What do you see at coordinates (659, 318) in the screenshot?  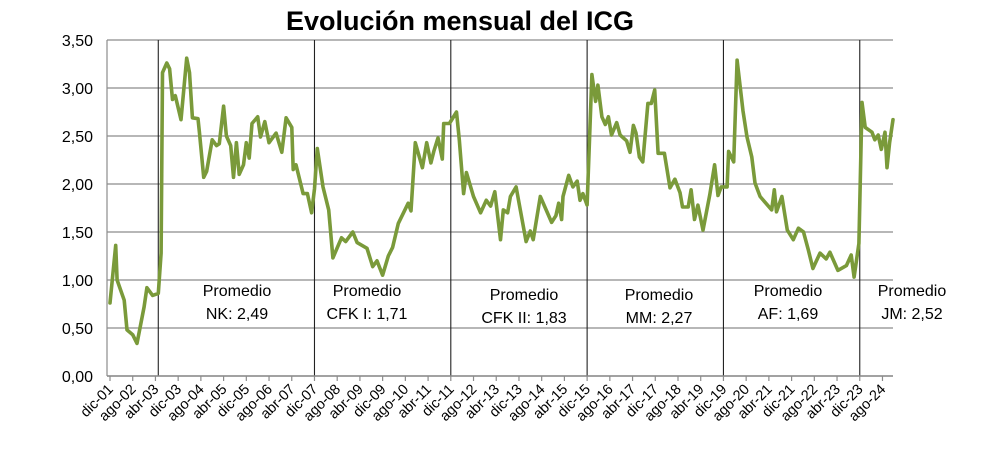 I see `annotation-value: MM: 2,27` at bounding box center [659, 318].